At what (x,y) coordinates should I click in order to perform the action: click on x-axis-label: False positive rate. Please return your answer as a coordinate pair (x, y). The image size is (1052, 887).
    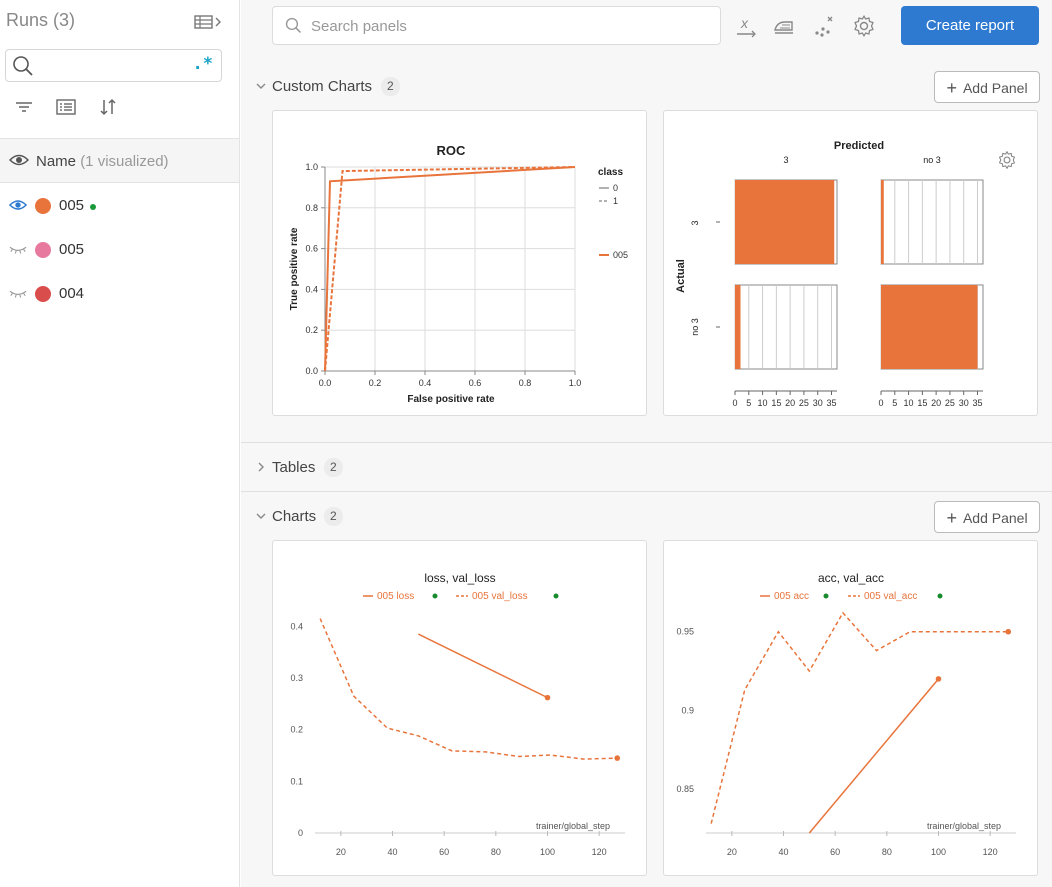
    Looking at the image, I should click on (451, 399).